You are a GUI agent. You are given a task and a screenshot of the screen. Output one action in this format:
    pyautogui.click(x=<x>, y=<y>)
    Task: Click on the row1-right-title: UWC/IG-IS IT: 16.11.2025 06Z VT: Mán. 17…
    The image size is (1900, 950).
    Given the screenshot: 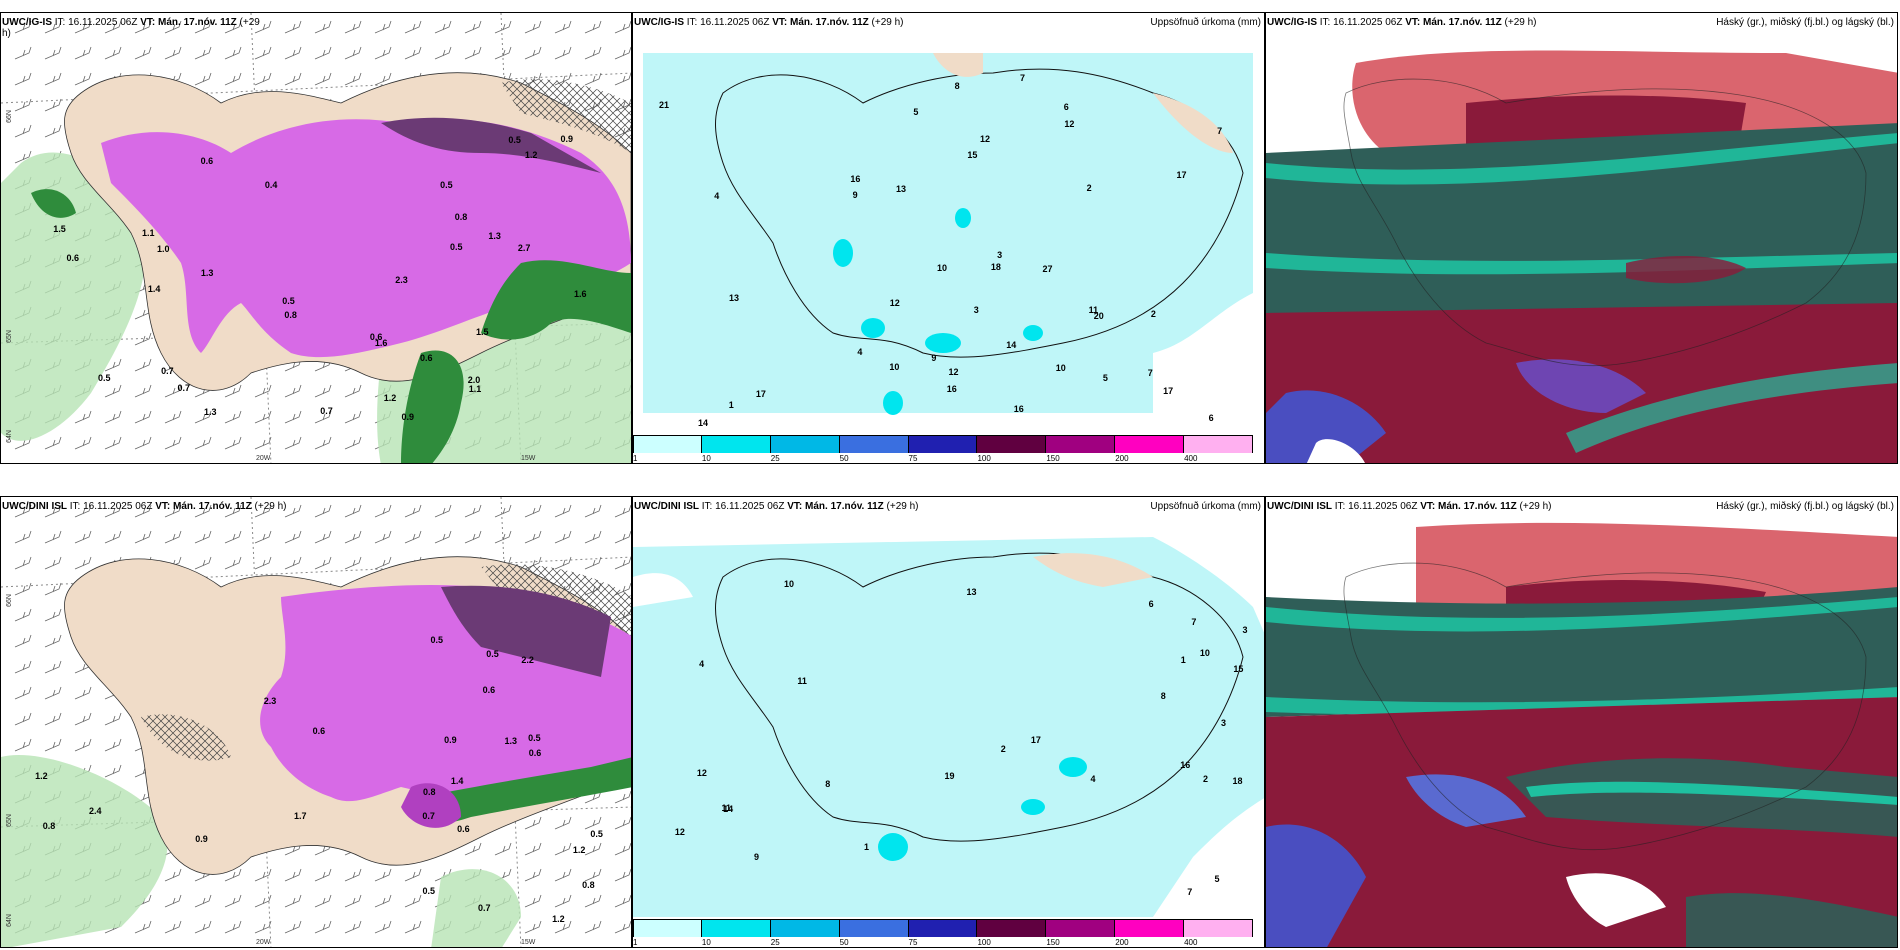 What is the action you would take?
    pyautogui.click(x=1402, y=22)
    